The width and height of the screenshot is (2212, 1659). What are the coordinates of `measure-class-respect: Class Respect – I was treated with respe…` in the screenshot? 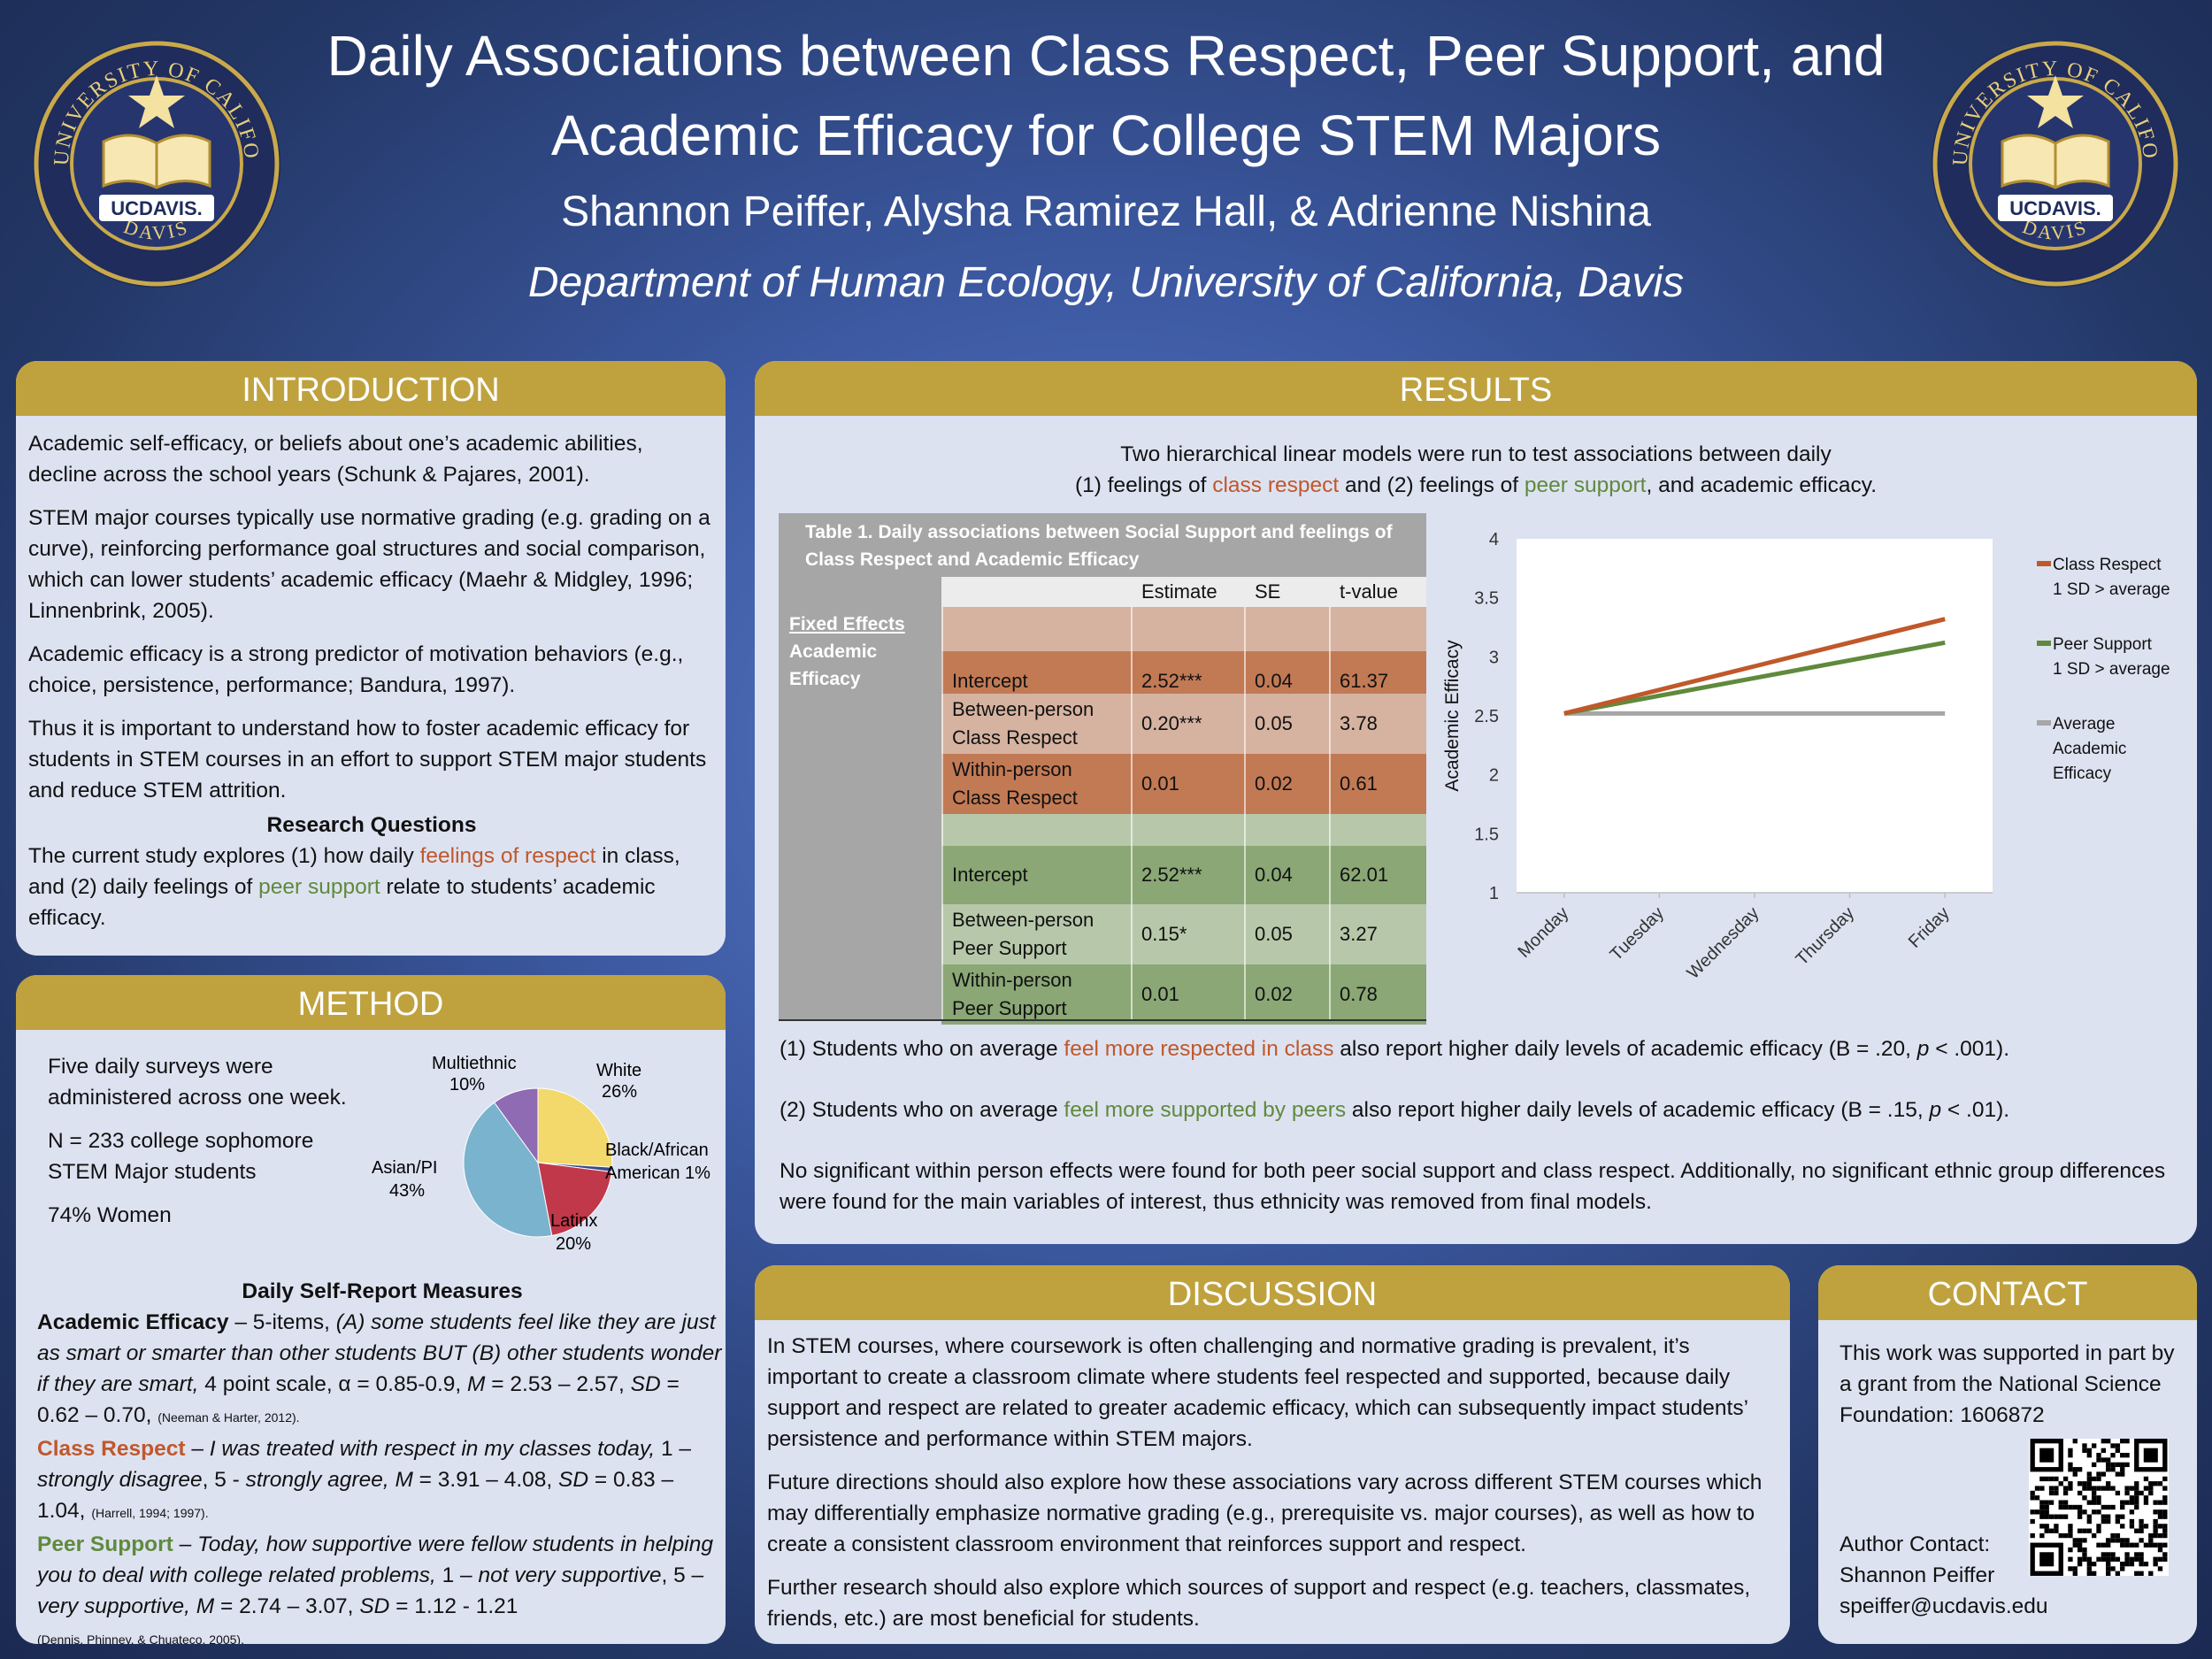 It's located at (365, 1480).